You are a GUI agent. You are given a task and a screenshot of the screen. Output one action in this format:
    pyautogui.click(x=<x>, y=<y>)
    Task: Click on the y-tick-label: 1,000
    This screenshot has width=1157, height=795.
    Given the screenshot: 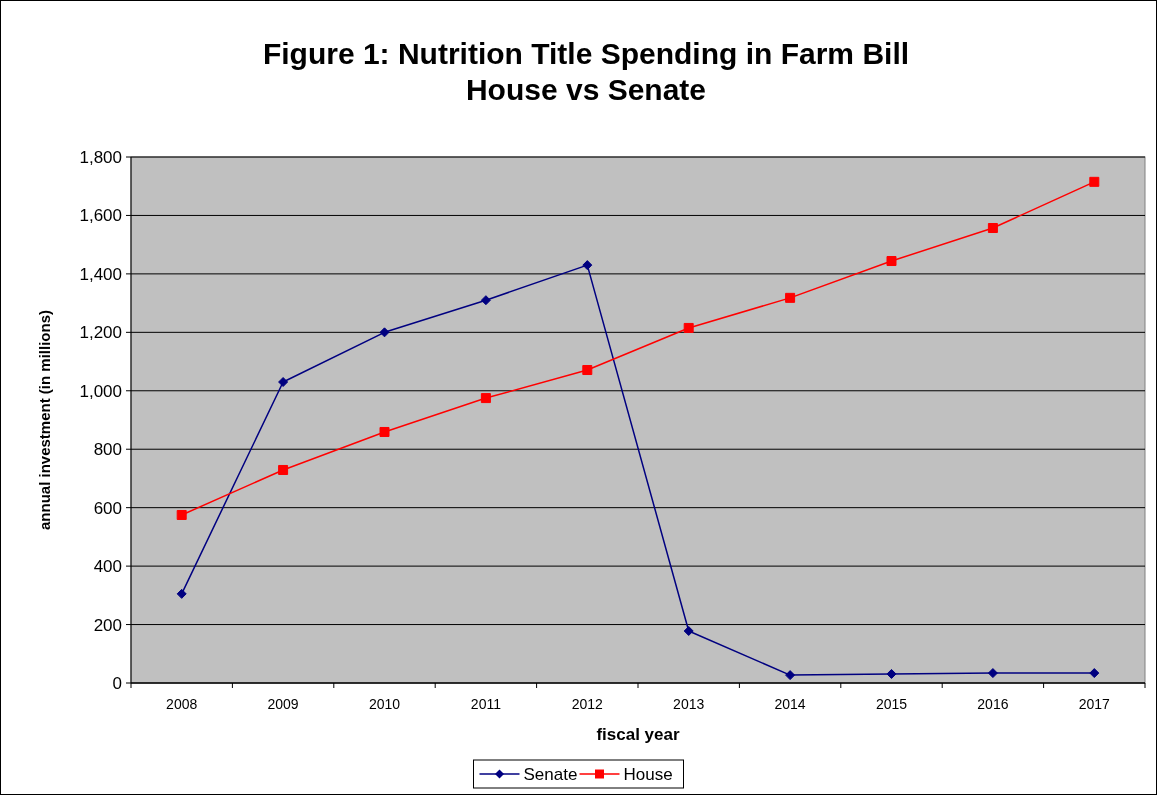 What is the action you would take?
    pyautogui.click(x=100, y=391)
    